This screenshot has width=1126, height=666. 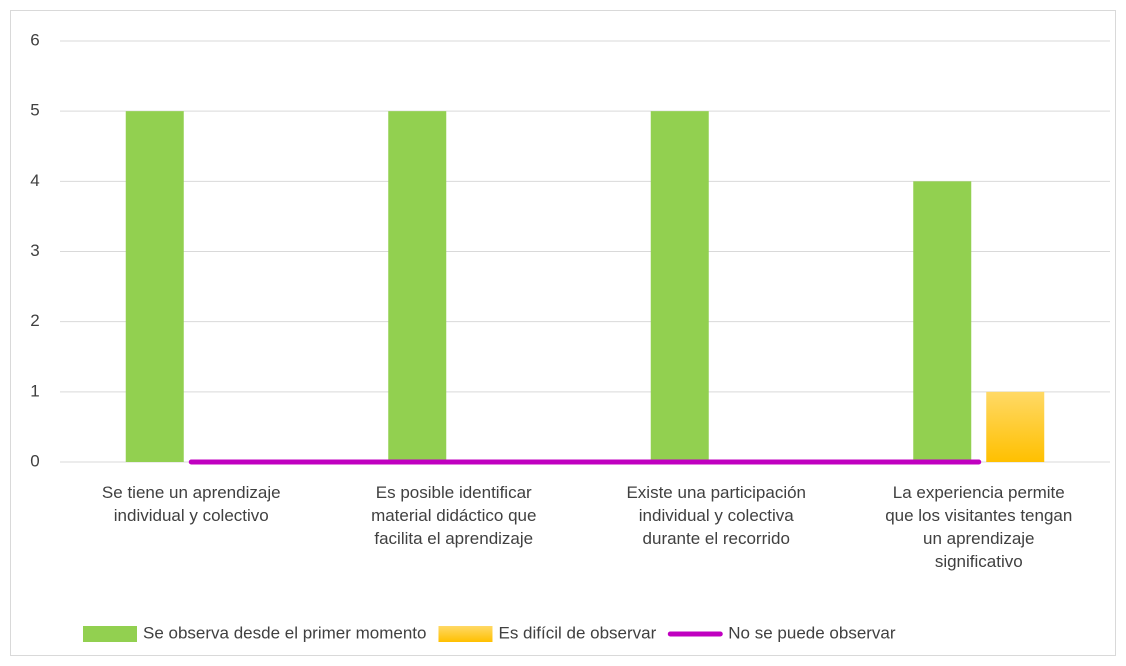 What do you see at coordinates (34, 250) in the screenshot?
I see `y-tick-label: 3` at bounding box center [34, 250].